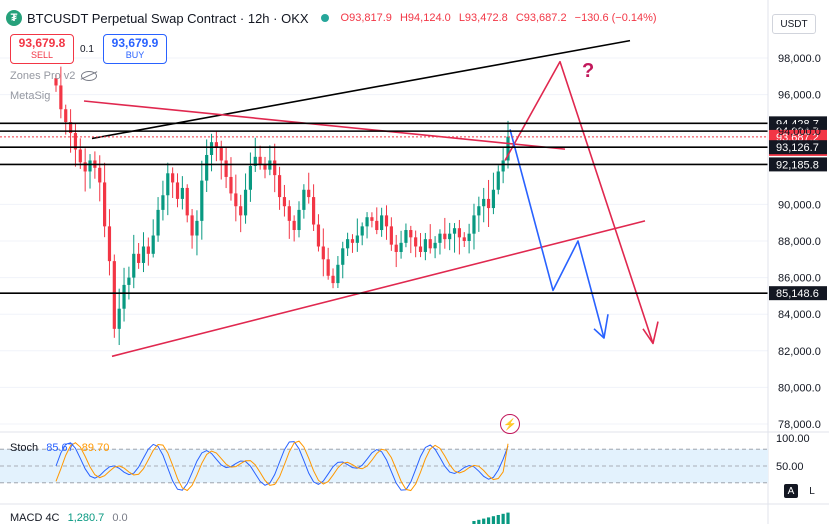  I want to click on auto-scale-button: A, so click(791, 491).